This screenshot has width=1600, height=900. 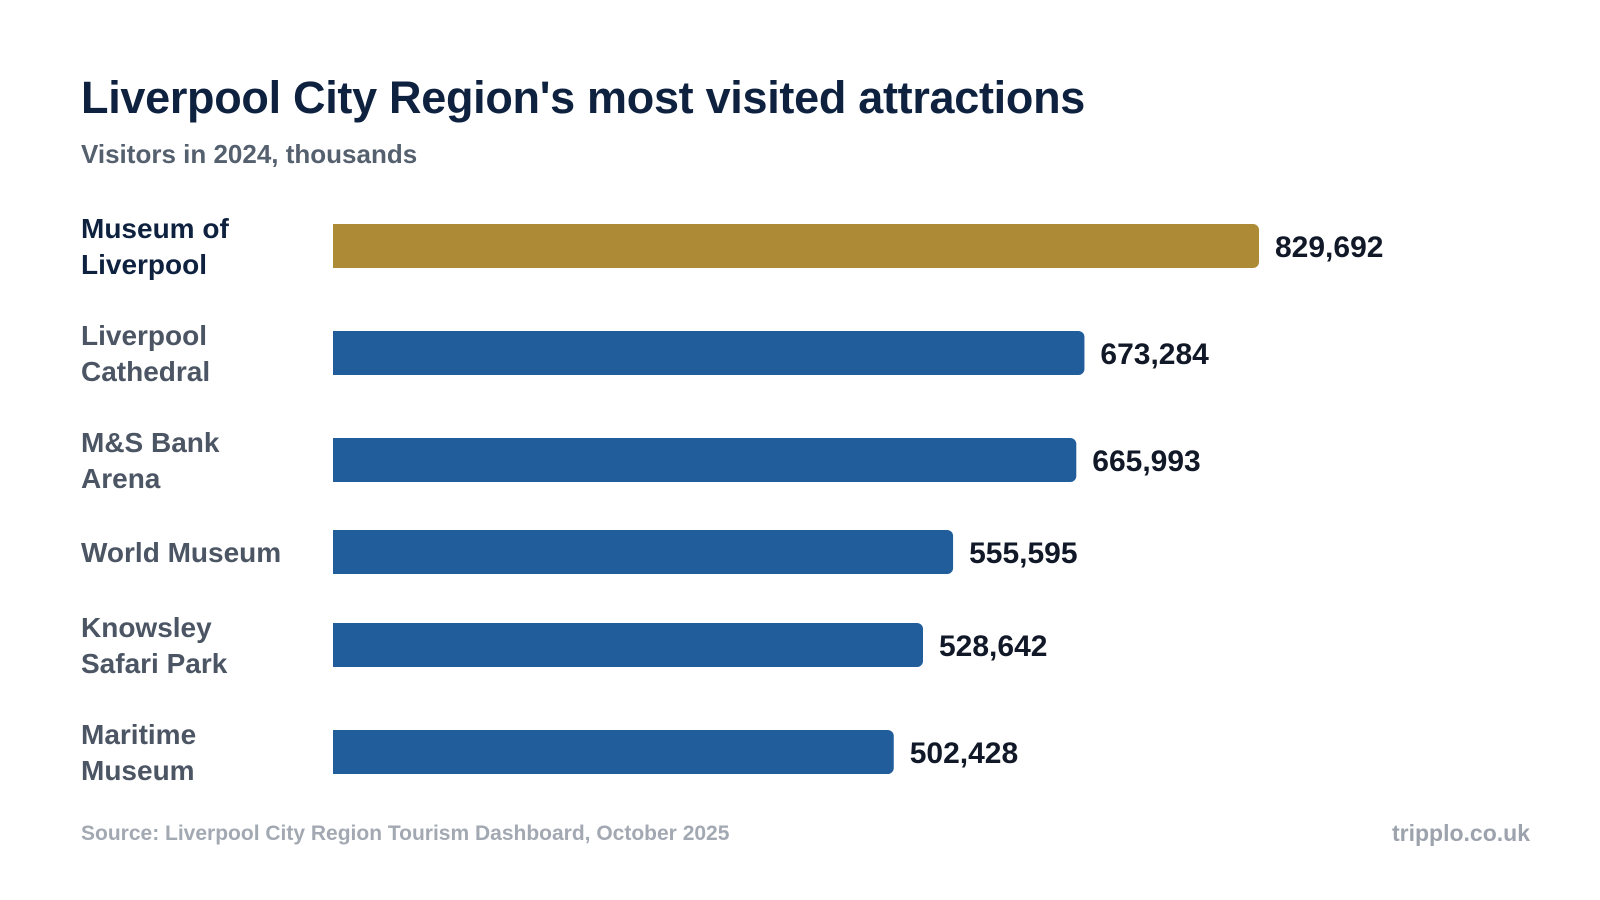 I want to click on category-label: Knowsley Safari Park, so click(x=154, y=645).